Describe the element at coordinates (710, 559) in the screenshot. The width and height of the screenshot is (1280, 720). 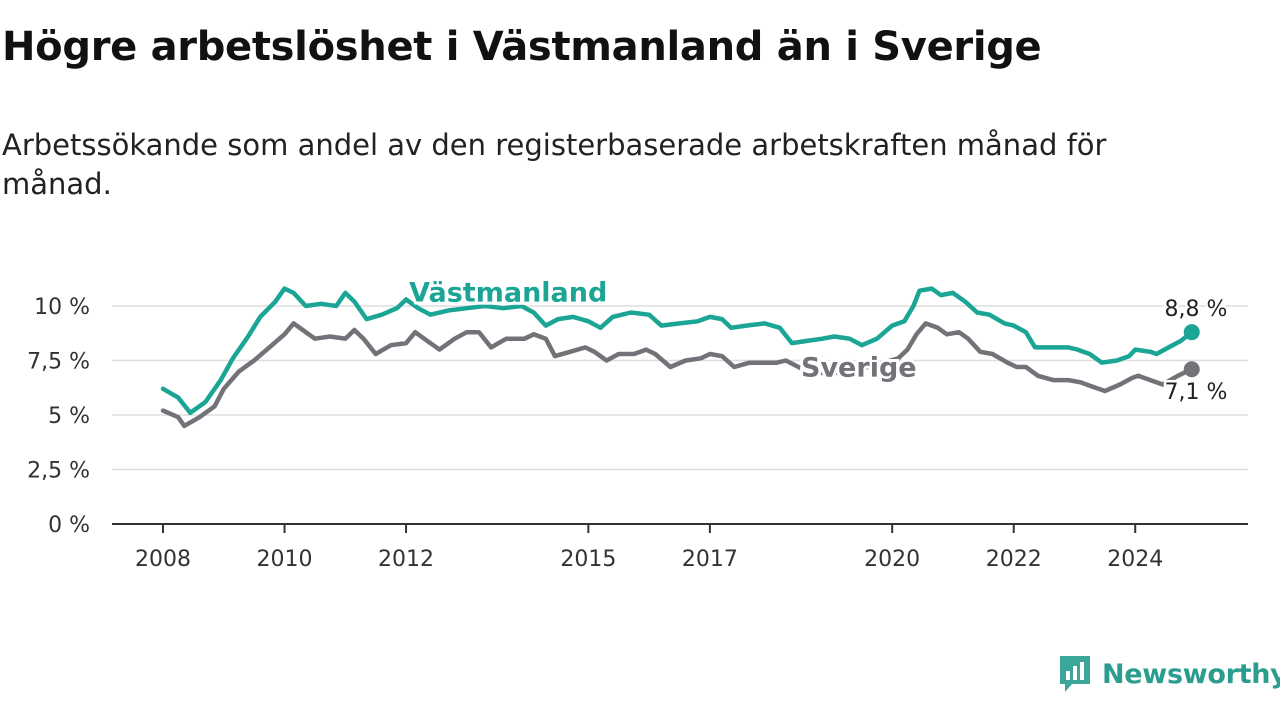
I see `x-tick-label: 2017` at that location.